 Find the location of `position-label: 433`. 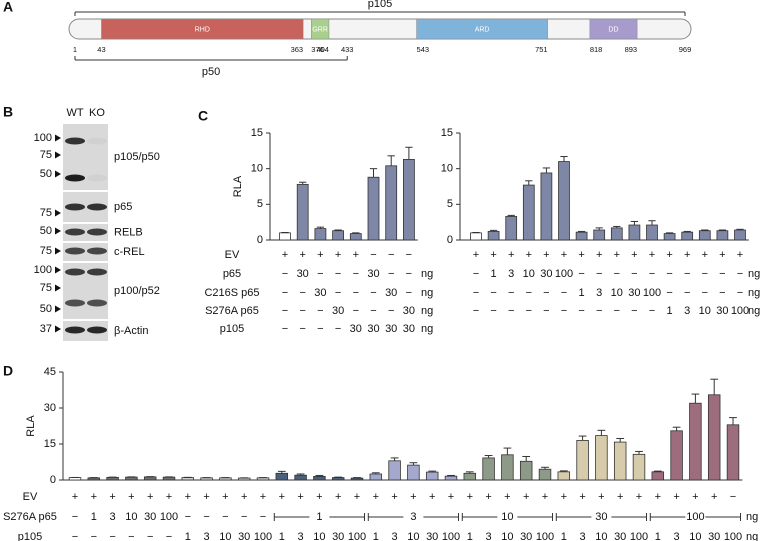

position-label: 433 is located at coordinates (347, 49).